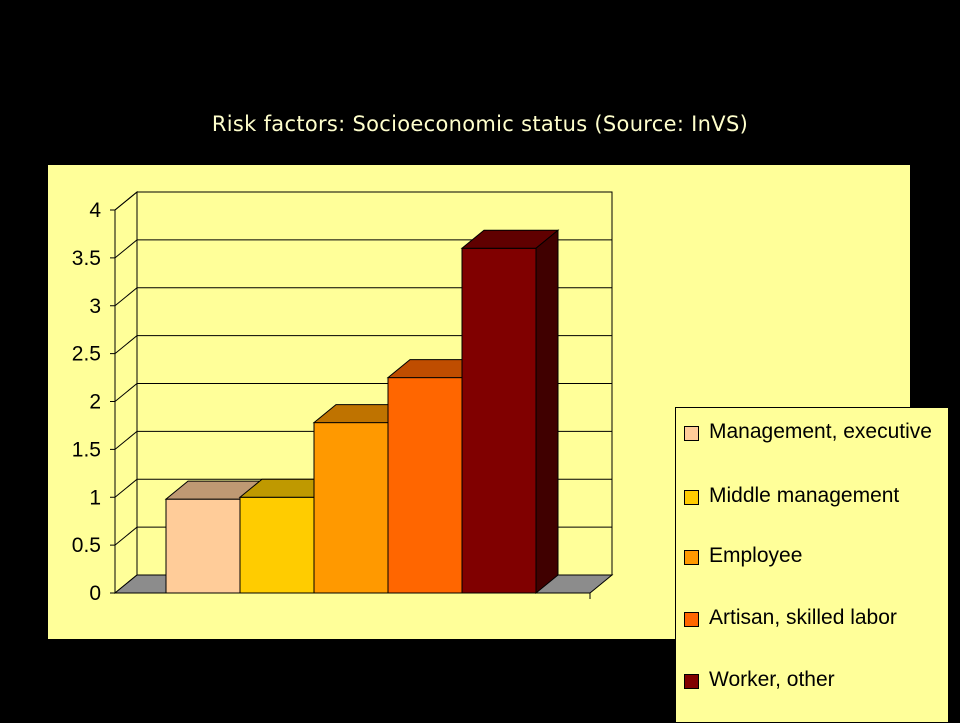 The image size is (960, 723). What do you see at coordinates (803, 617) in the screenshot?
I see `legend-label: Artisan, skilled labor` at bounding box center [803, 617].